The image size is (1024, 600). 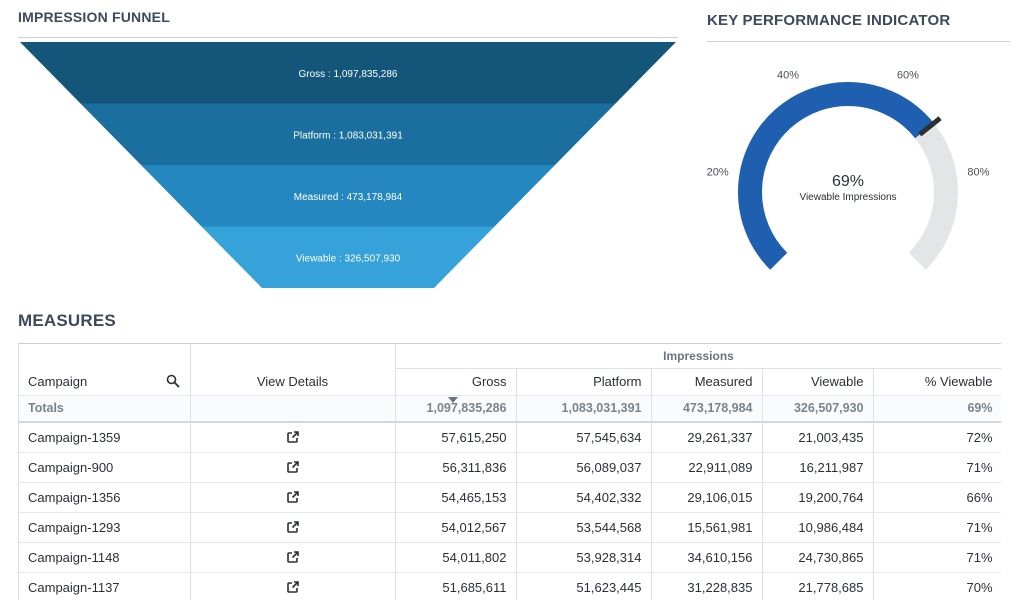 I want to click on measured-cell: 31,228,835, so click(x=707, y=586).